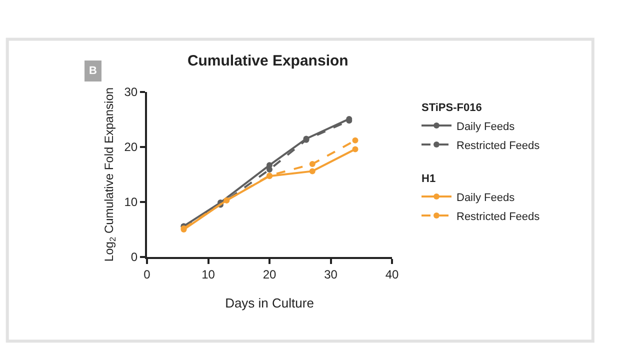 This screenshot has height=347, width=623. I want to click on y-tick-label: 10, so click(131, 202).